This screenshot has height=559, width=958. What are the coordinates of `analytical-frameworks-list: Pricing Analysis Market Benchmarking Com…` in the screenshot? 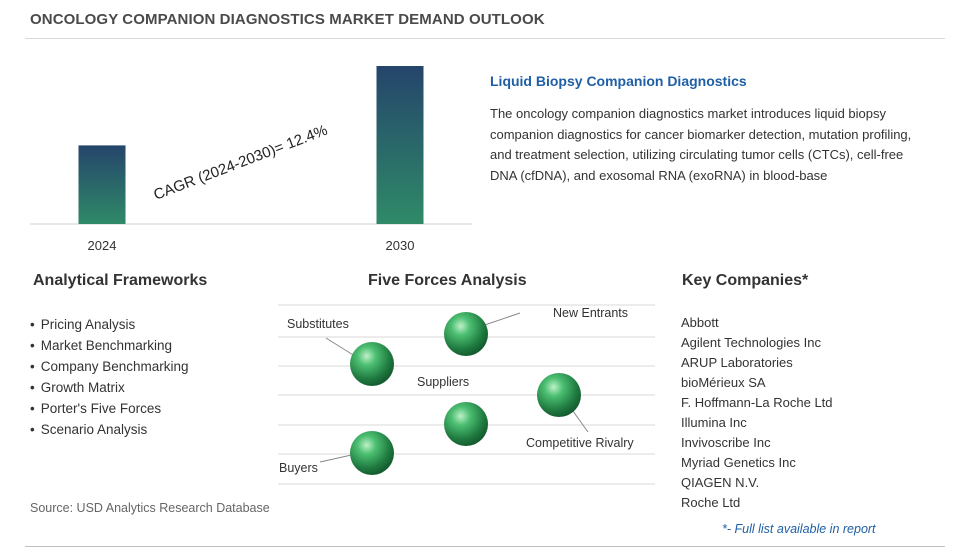 It's located at (109, 377).